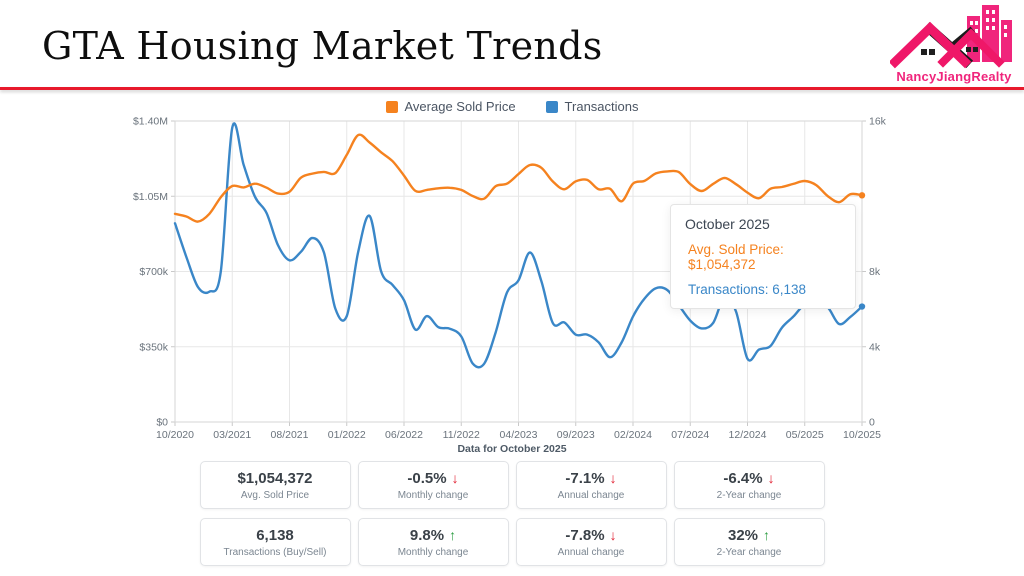 The height and width of the screenshot is (576, 1024). I want to click on data-footnote: Data for October 2025, so click(512, 449).